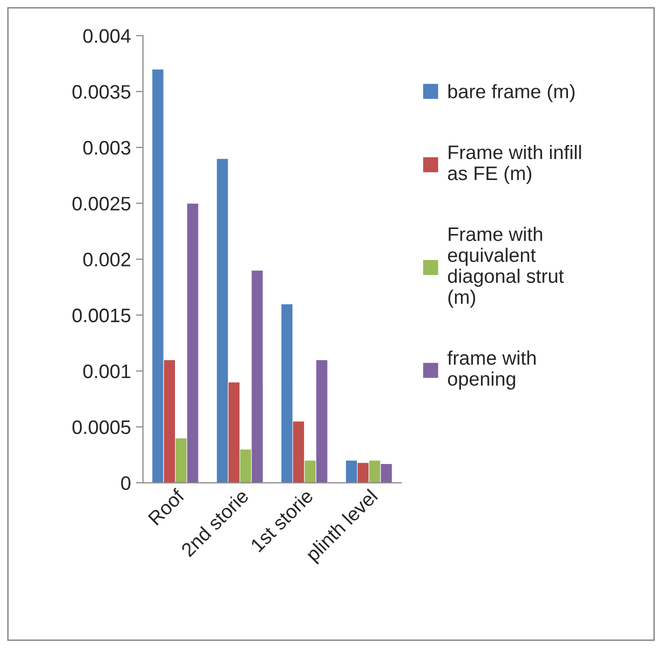  I want to click on y-tick-label: 0.001, so click(106, 371).